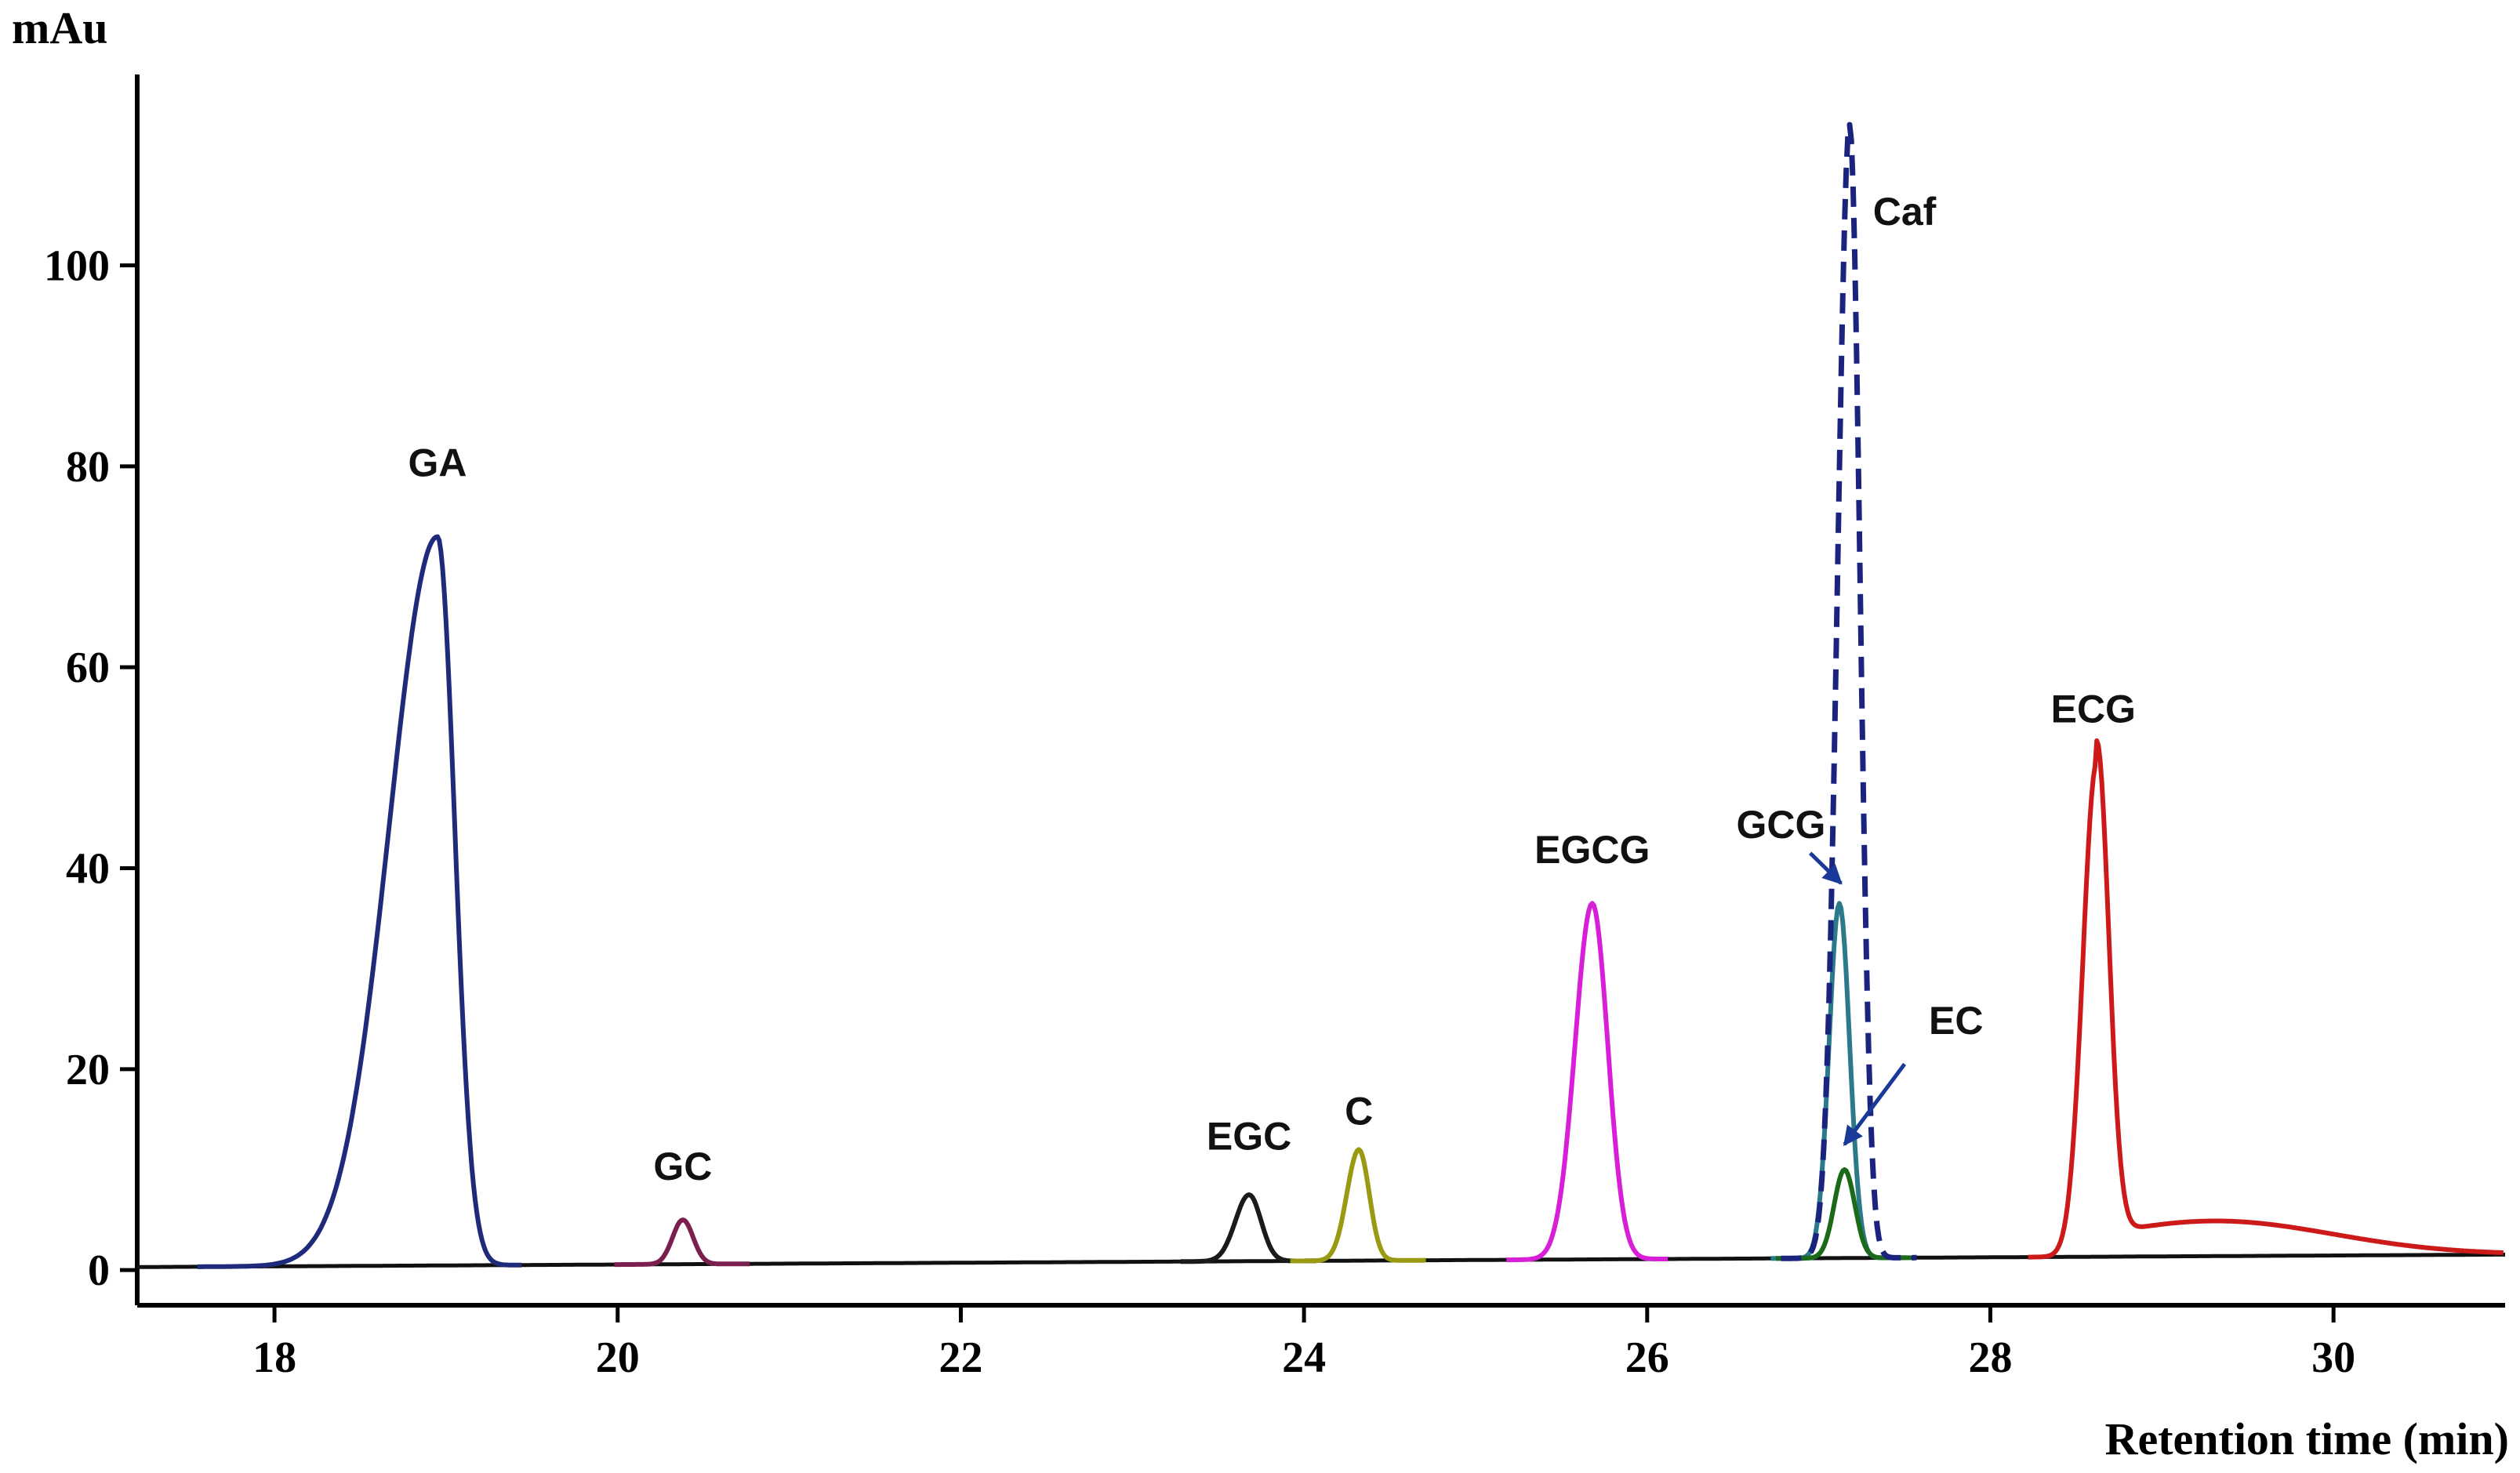 This screenshot has width=2520, height=1473. Describe the element at coordinates (359, 902) in the screenshot. I see `series-line-ga` at that location.